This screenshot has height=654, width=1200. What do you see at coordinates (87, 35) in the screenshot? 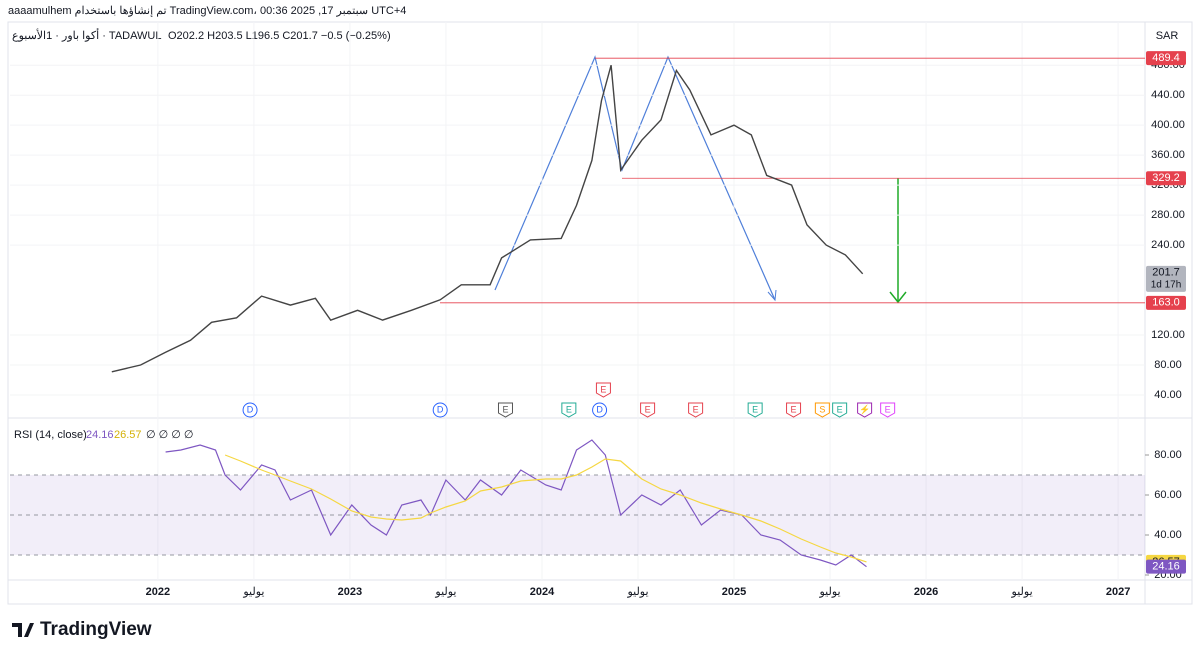
I see `symbol-title: أكوا باور · 1الأسبوع · TADAWUL` at bounding box center [87, 35].